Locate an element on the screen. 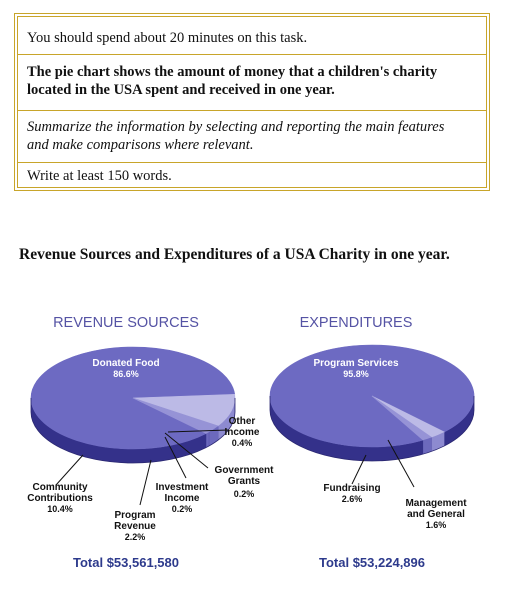 The image size is (505, 590). pie-0-label-1-value: 10.4% is located at coordinates (60, 509).